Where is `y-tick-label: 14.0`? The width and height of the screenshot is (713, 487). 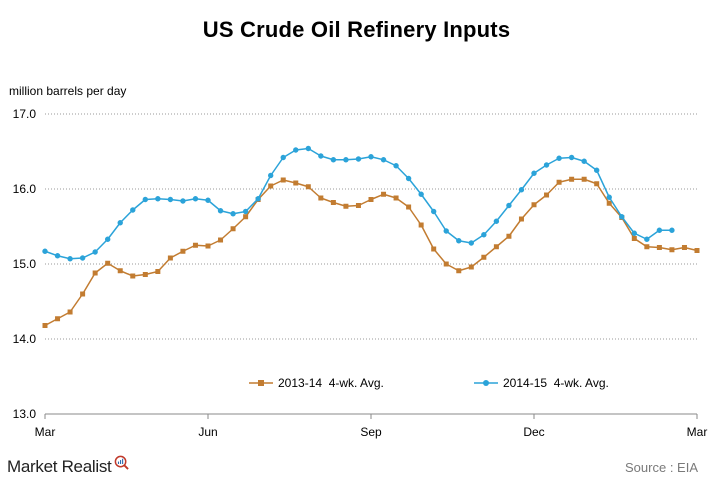 y-tick-label: 14.0 is located at coordinates (25, 339).